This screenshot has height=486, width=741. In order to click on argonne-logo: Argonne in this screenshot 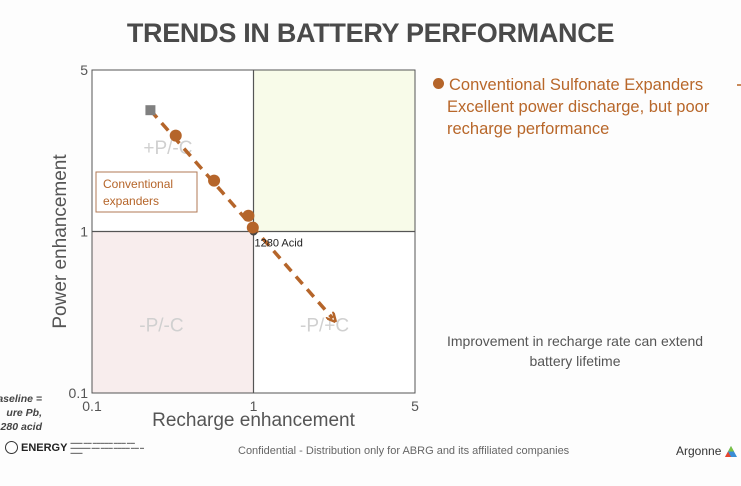, I will do `click(707, 451)`.